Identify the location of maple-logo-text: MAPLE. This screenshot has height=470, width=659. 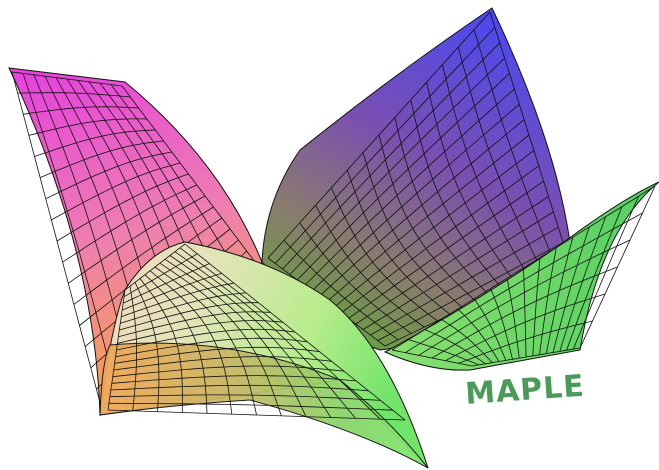
(525, 390).